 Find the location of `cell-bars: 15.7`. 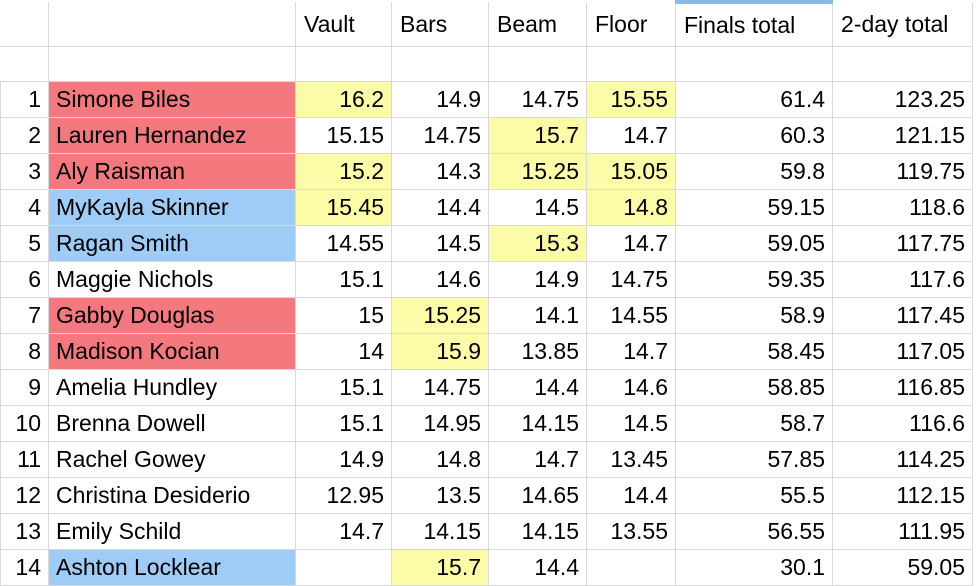

cell-bars: 15.7 is located at coordinates (440, 568).